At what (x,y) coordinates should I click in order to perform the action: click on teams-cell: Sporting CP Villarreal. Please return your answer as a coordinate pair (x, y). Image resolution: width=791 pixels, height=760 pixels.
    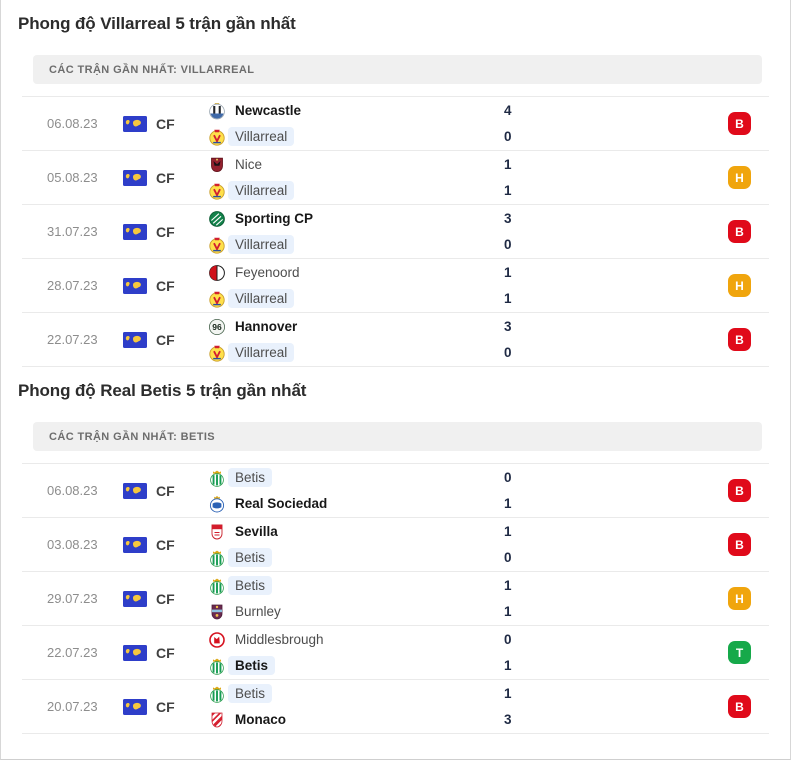
    Looking at the image, I should click on (356, 231).